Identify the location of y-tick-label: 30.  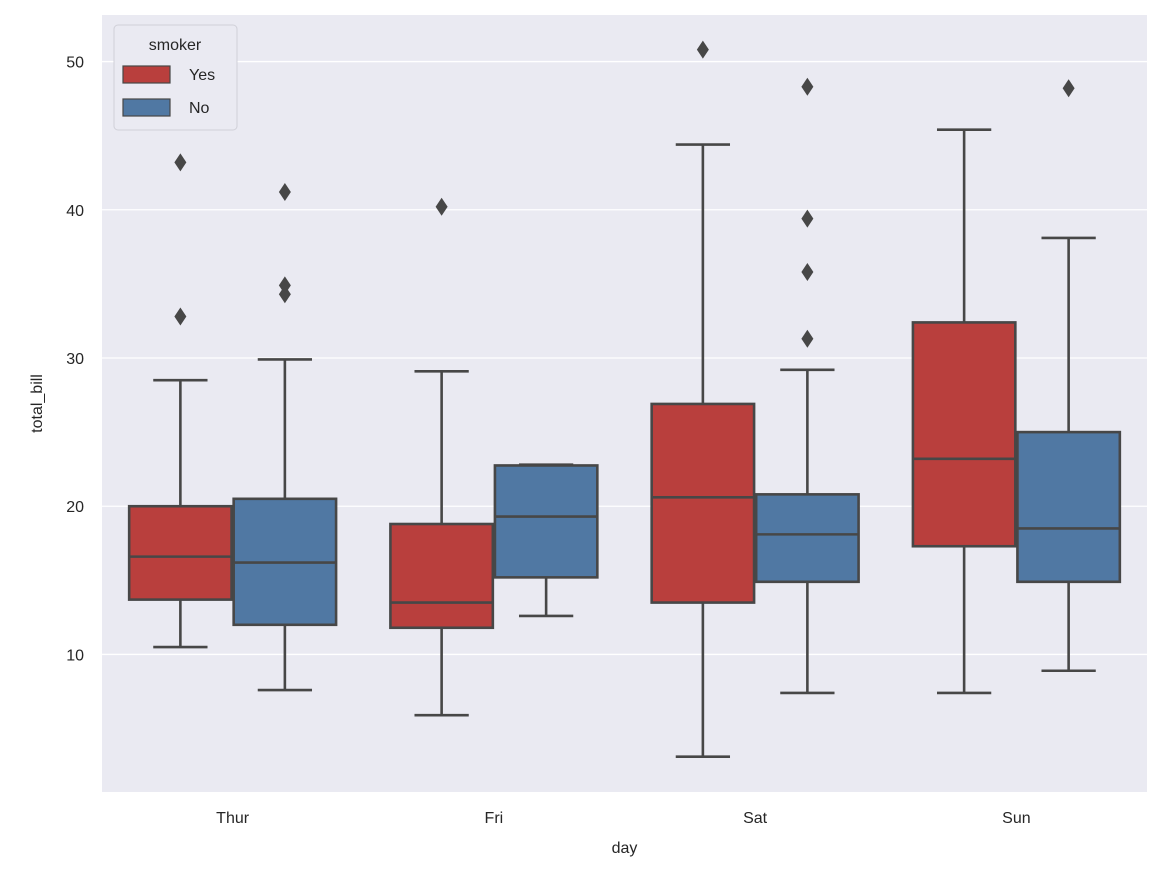
(75, 359).